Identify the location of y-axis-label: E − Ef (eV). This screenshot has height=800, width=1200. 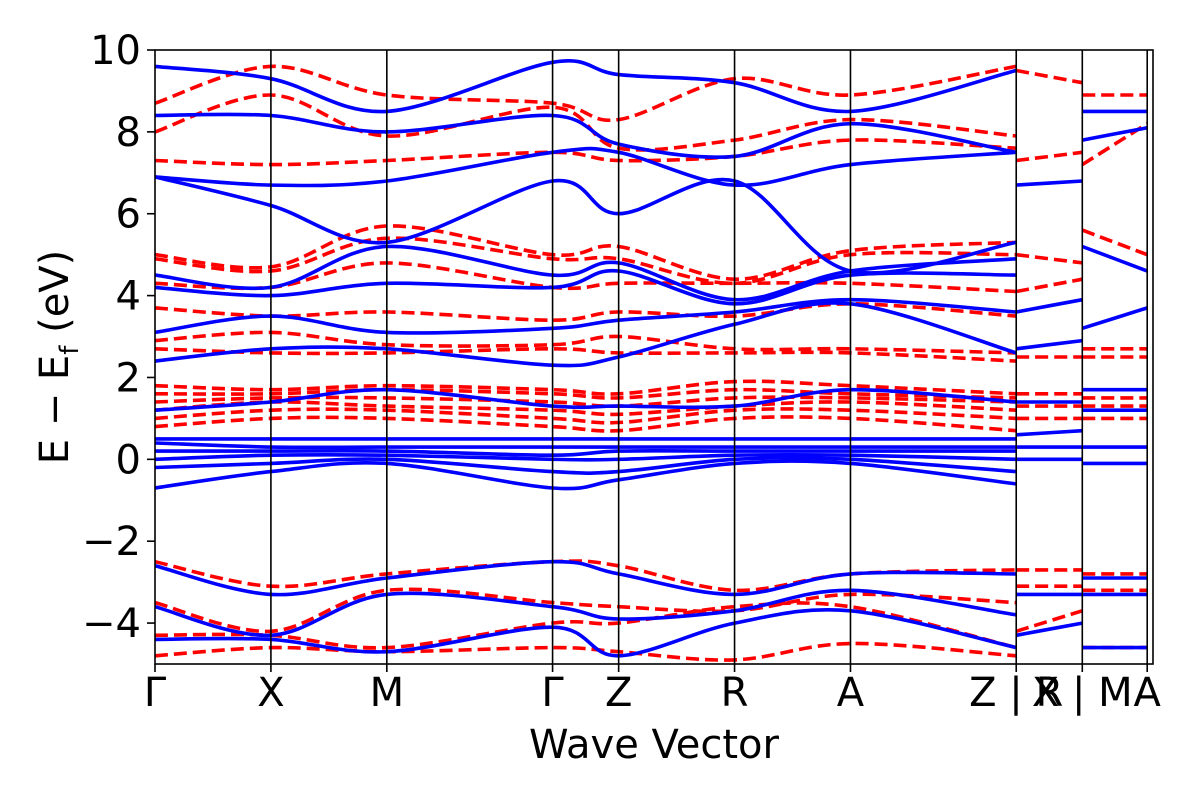
(58, 357).